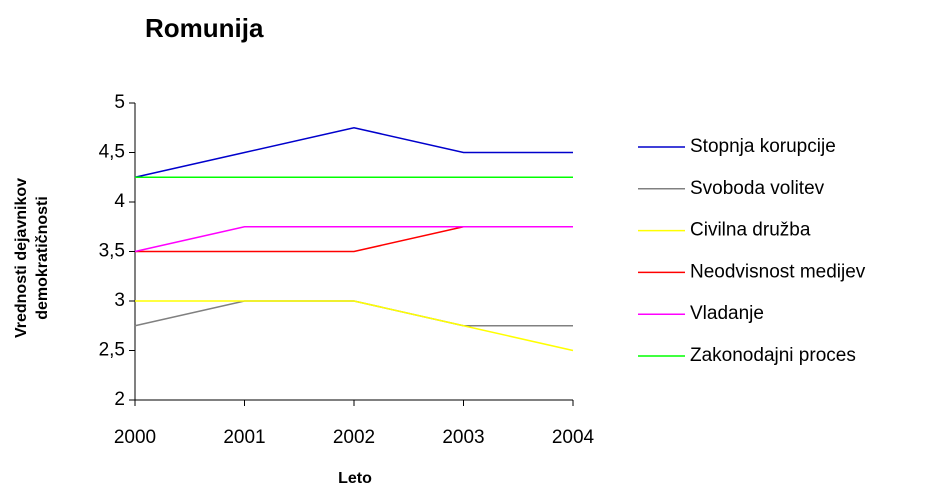 This screenshot has width=932, height=491. Describe the element at coordinates (244, 437) in the screenshot. I see `x-tick-label: 2001` at that location.